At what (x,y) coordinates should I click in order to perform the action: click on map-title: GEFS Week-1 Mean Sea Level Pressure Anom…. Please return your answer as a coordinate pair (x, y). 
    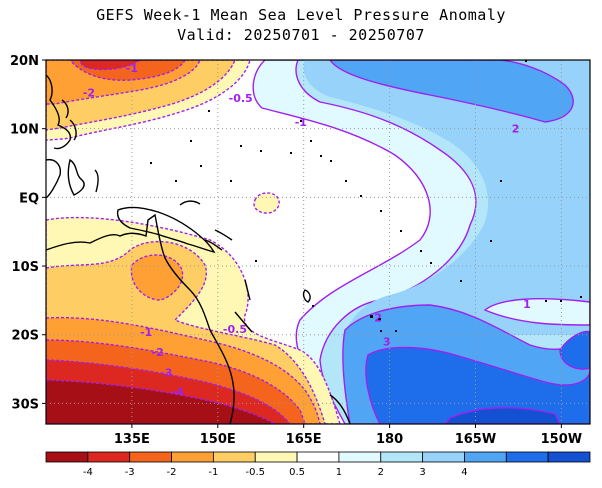
    Looking at the image, I should click on (301, 15).